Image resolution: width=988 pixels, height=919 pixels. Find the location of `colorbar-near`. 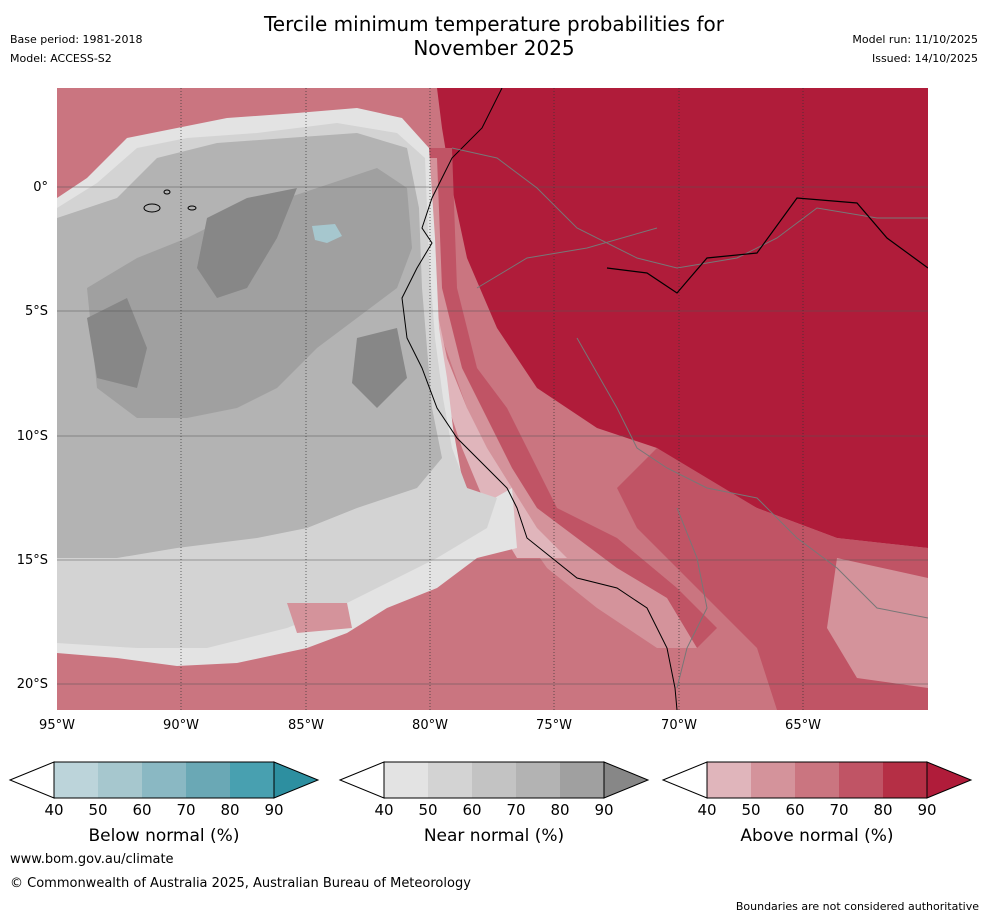

colorbar-near is located at coordinates (494, 780).